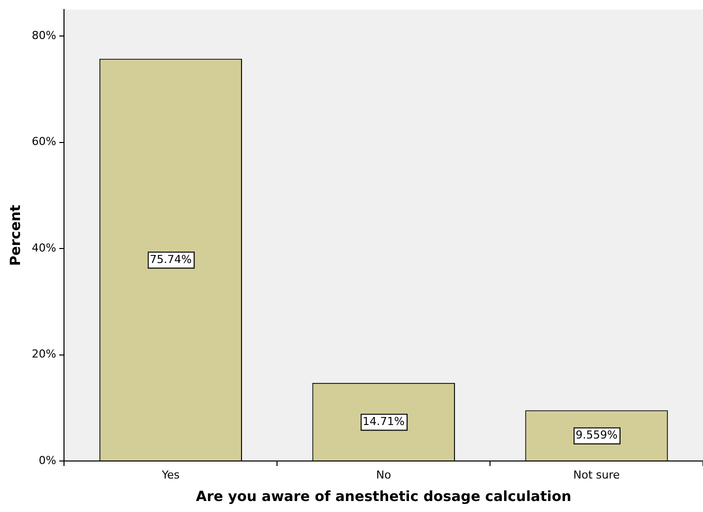 Image resolution: width=703 pixels, height=512 pixels. What do you see at coordinates (384, 497) in the screenshot?
I see `x-axis-title: Are you aware of anesthetic dosage calculation` at bounding box center [384, 497].